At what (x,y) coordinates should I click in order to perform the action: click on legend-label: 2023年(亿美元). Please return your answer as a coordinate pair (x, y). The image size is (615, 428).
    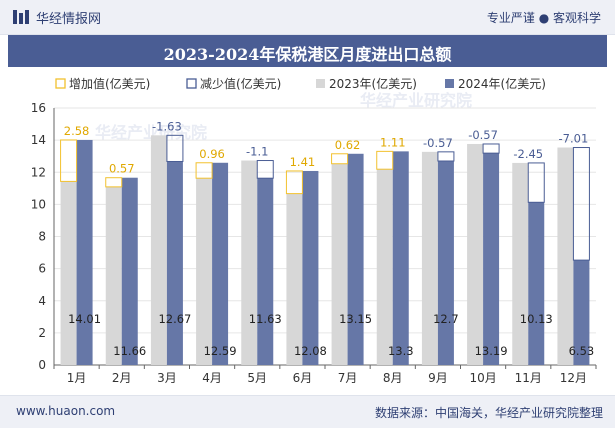
    Looking at the image, I should click on (373, 83).